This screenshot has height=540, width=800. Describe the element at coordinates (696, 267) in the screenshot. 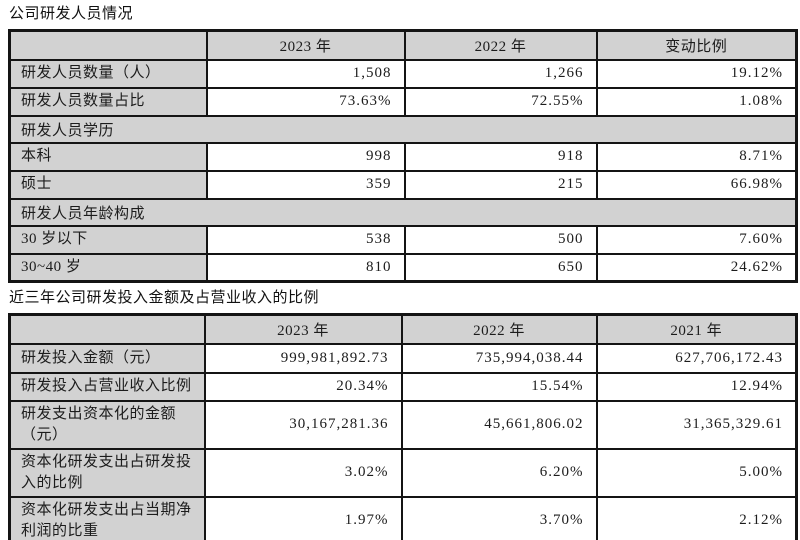

I see `cell-value: 24.62%` at that location.